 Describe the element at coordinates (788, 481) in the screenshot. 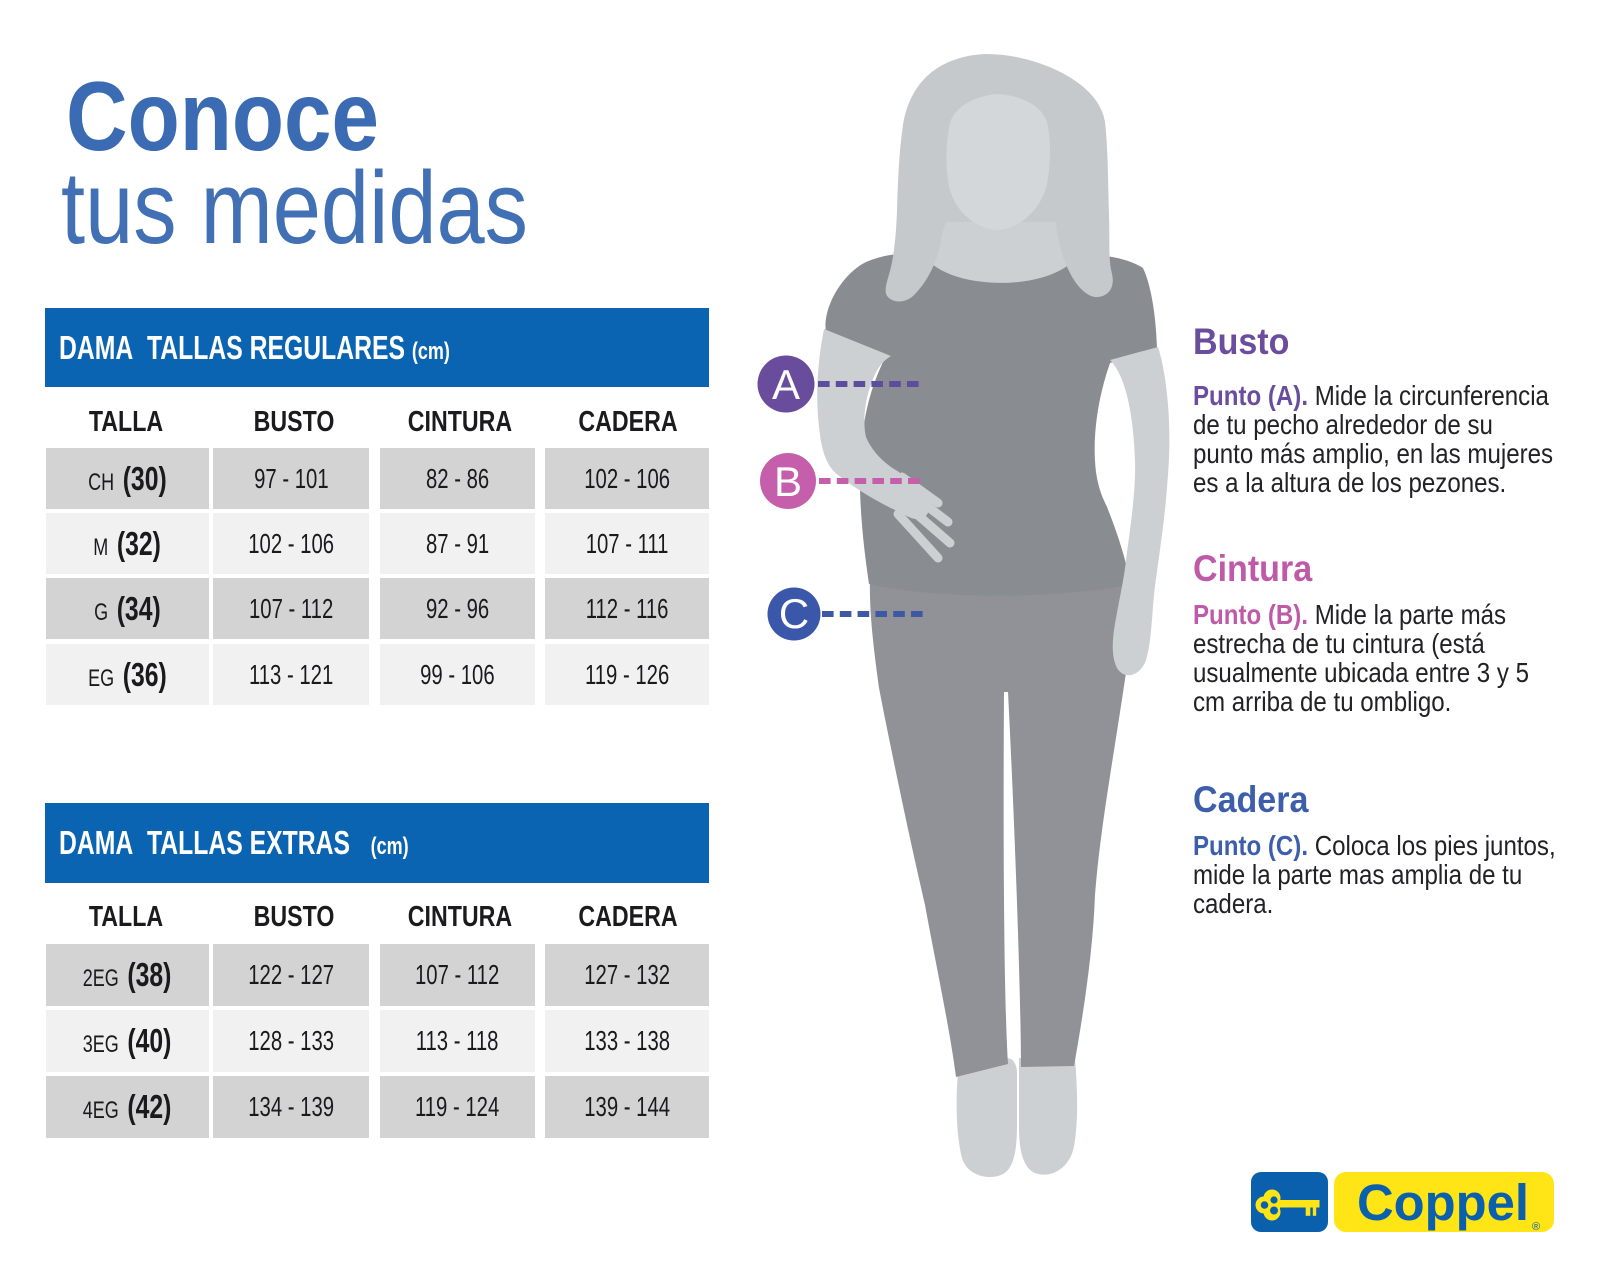

I see `svg-text: B` at that location.